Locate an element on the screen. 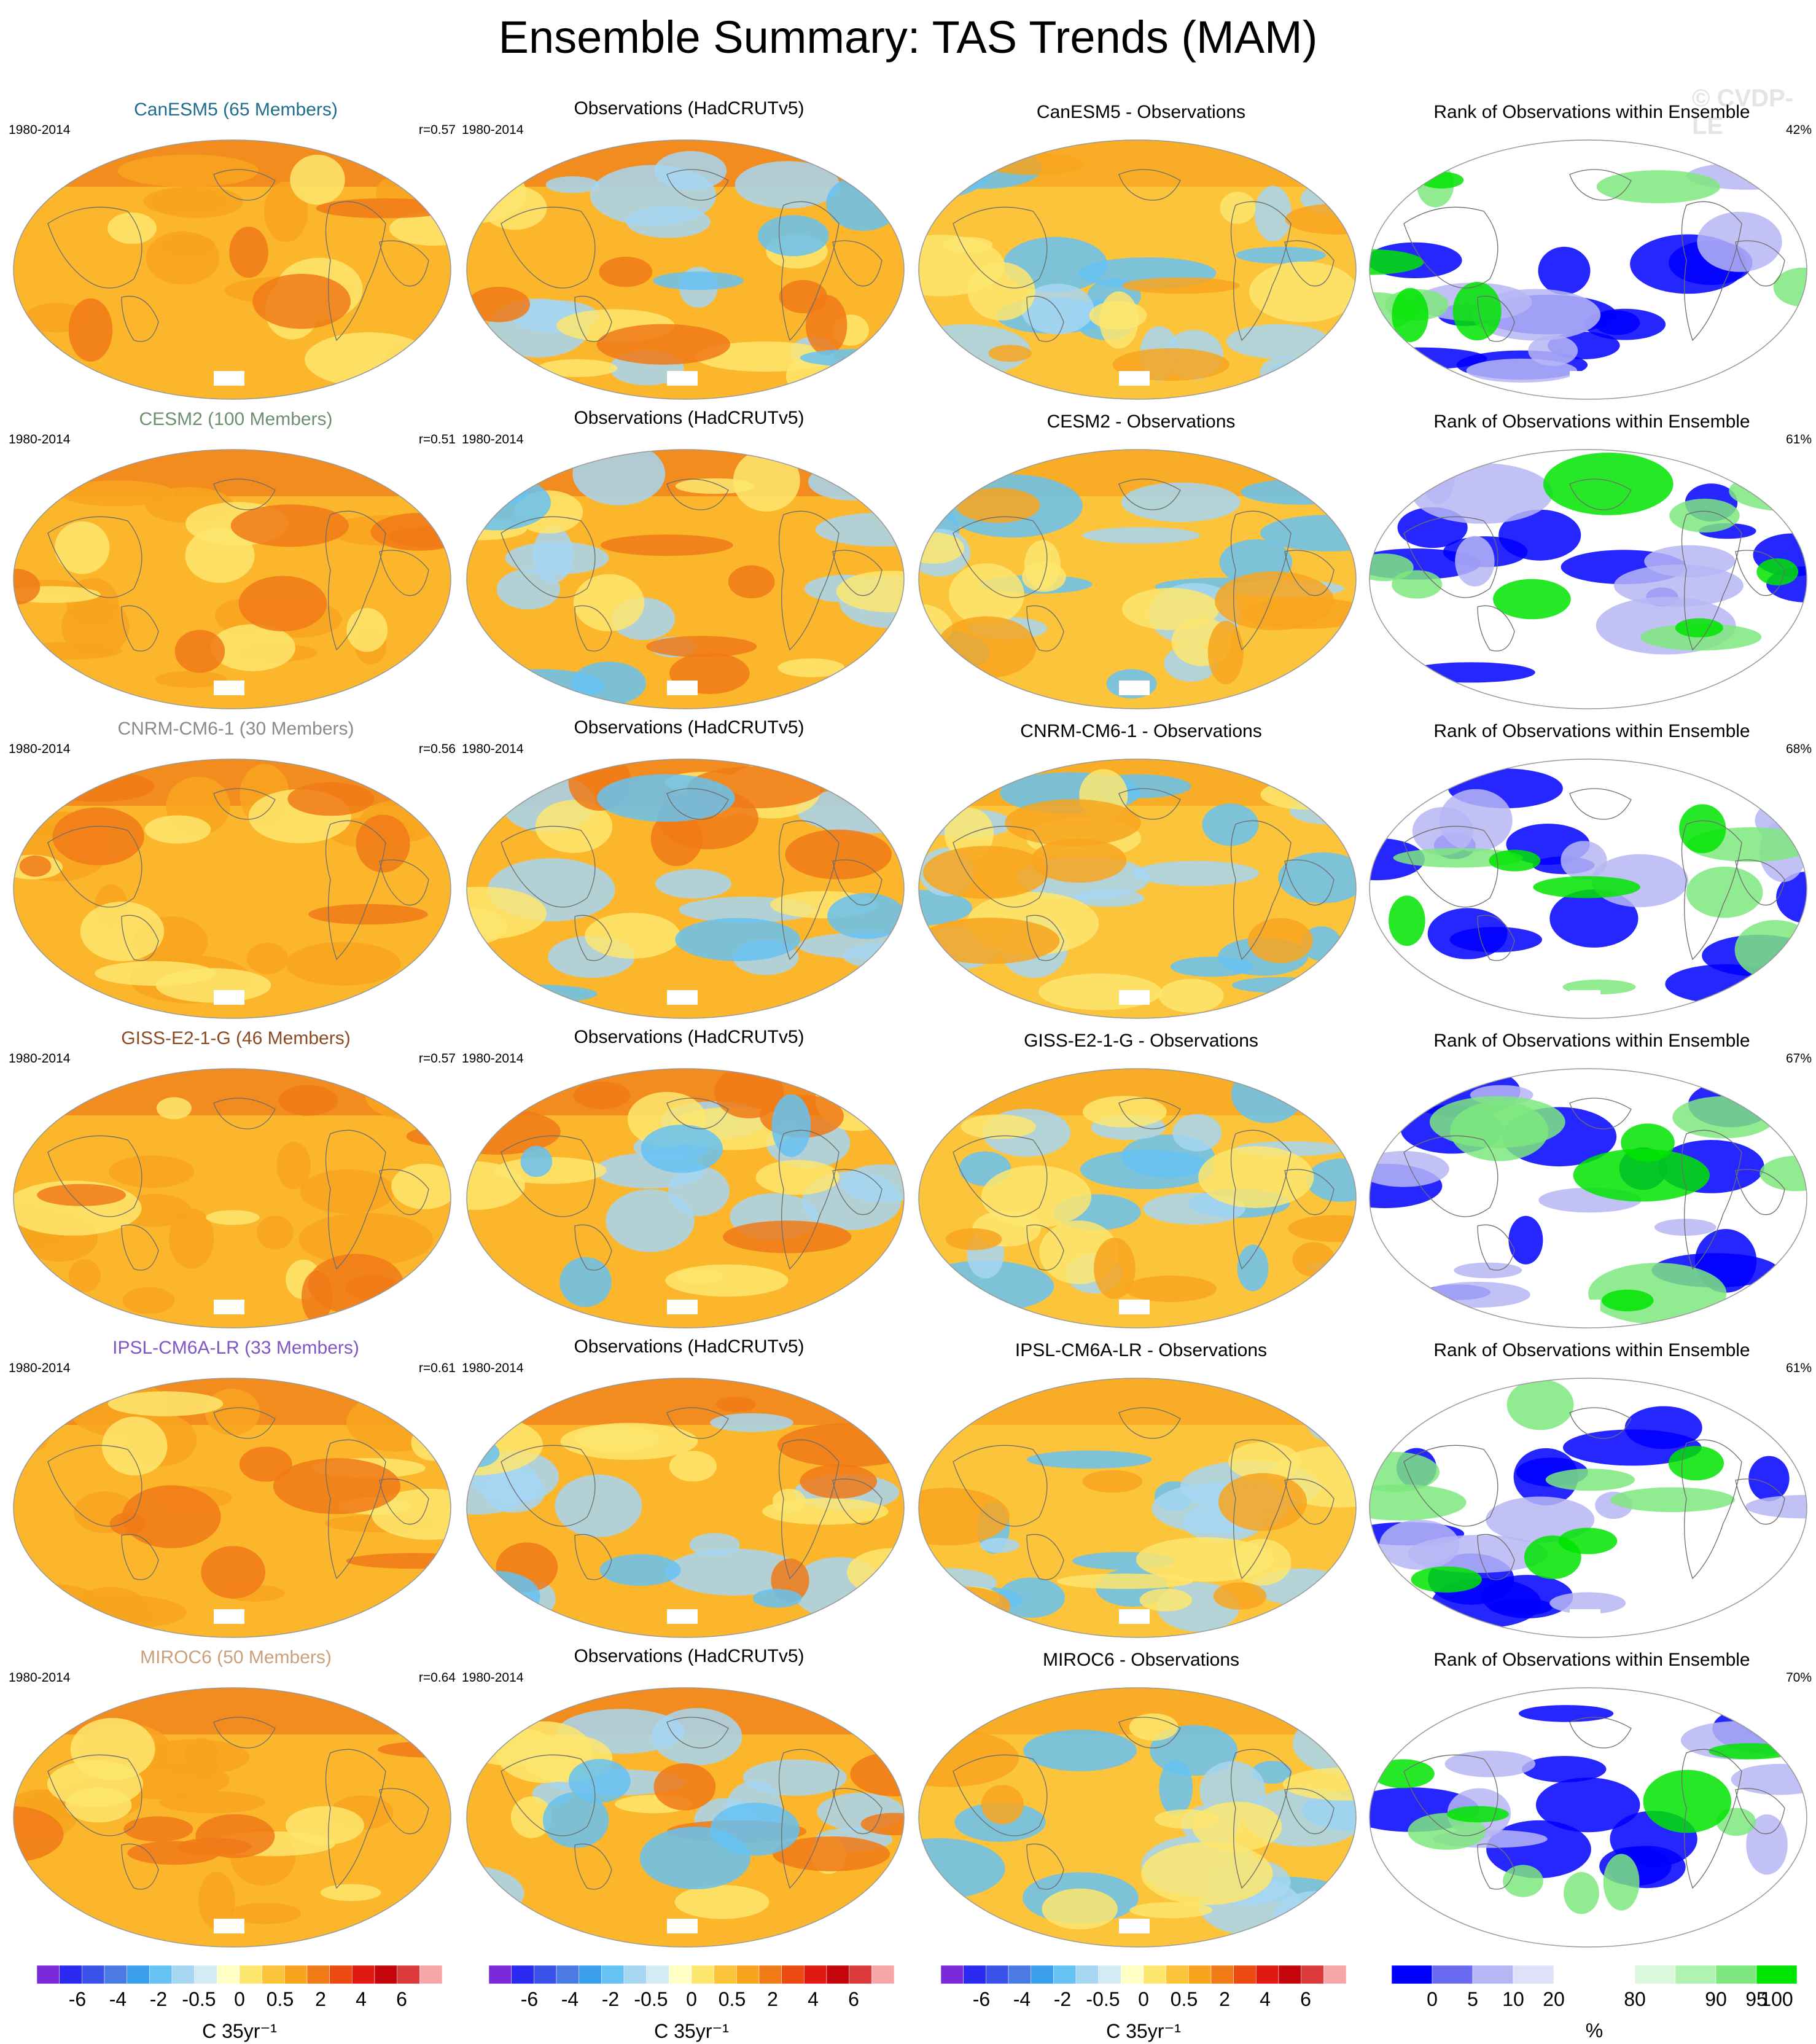 Image resolution: width=1816 pixels, height=2044 pixels. colorbar-tick-label: 0 is located at coordinates (692, 1999).